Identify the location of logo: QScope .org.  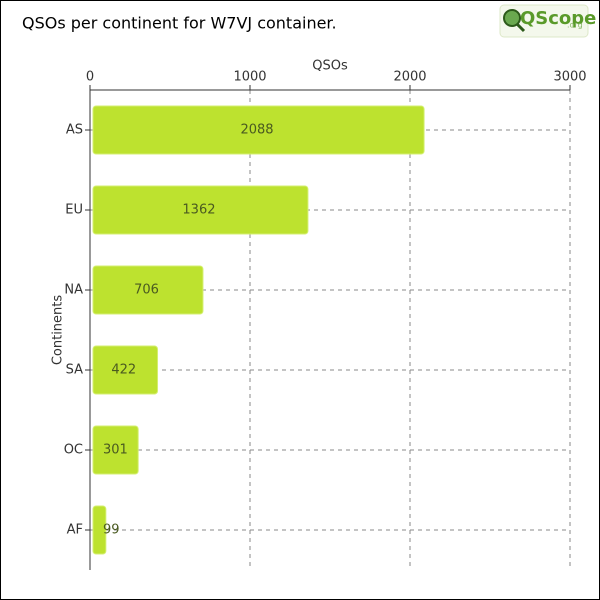
(547, 21).